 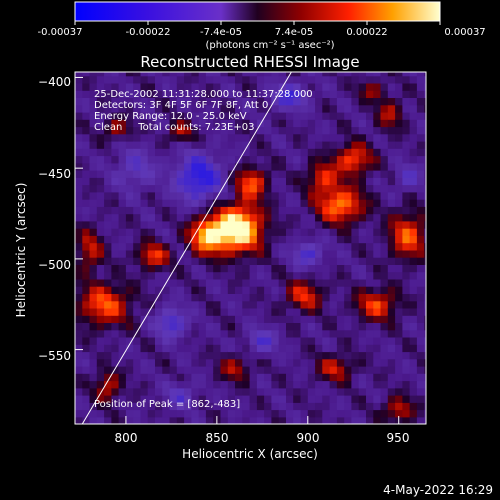 What do you see at coordinates (181, 105) in the screenshot?
I see `annotation-detectors: Detectors: 3F 4F 5F 6F 7F 8F, Att 0` at bounding box center [181, 105].